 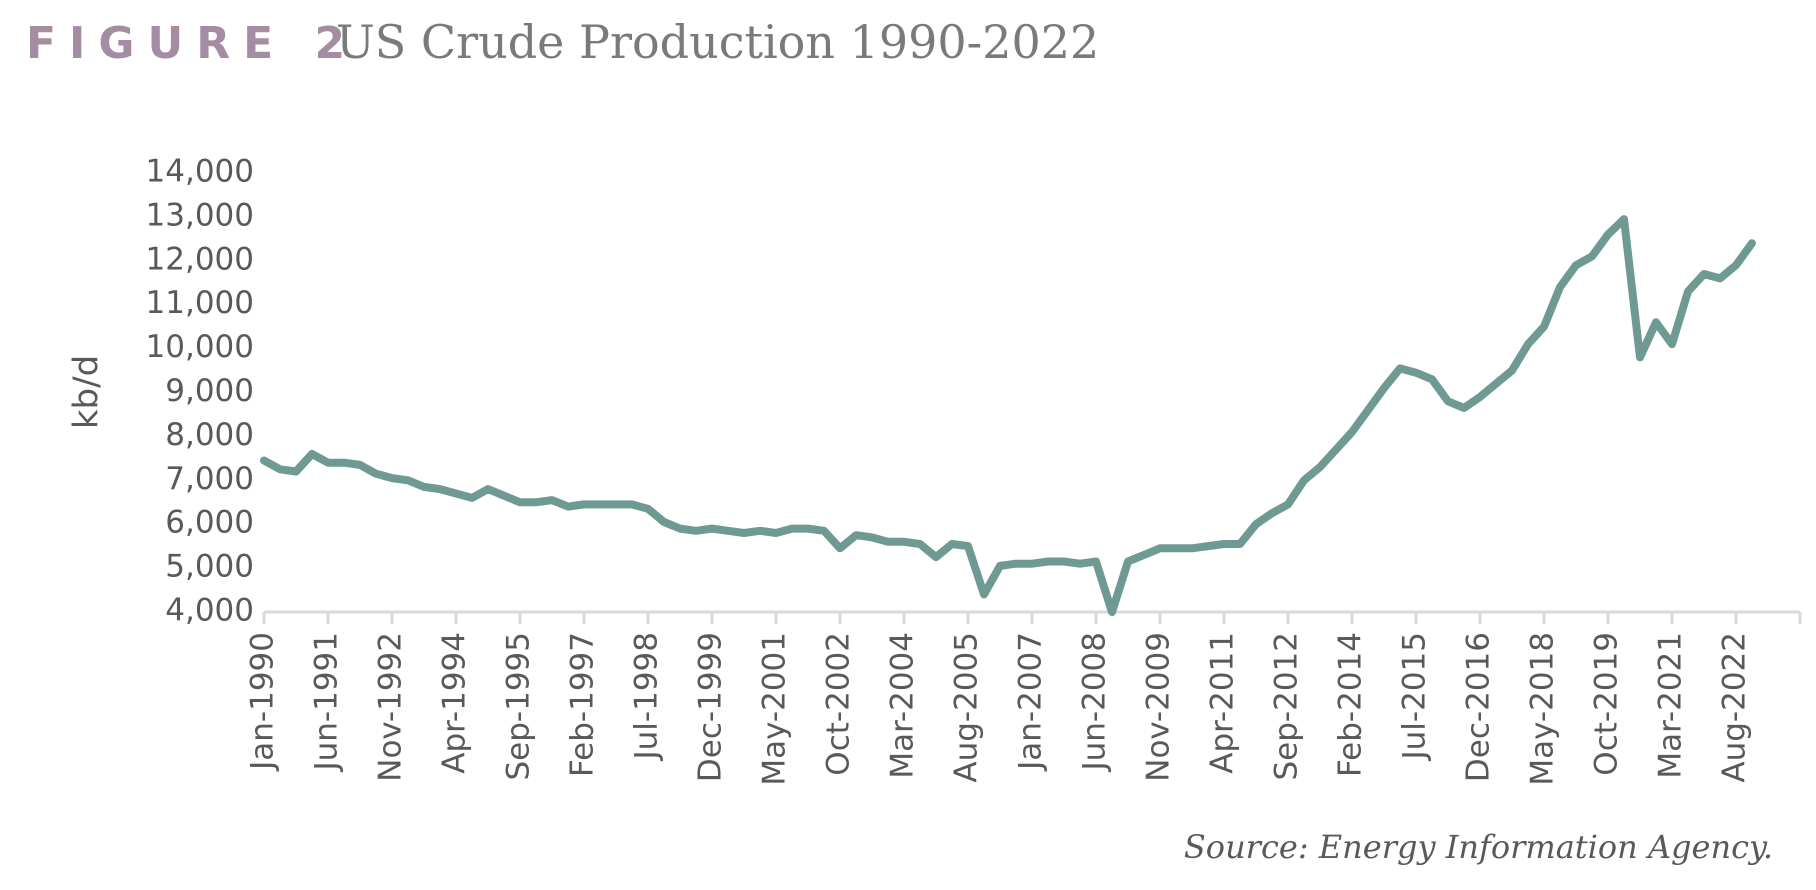 What do you see at coordinates (967, 707) in the screenshot?
I see `x-tick-label: Aug-2005` at bounding box center [967, 707].